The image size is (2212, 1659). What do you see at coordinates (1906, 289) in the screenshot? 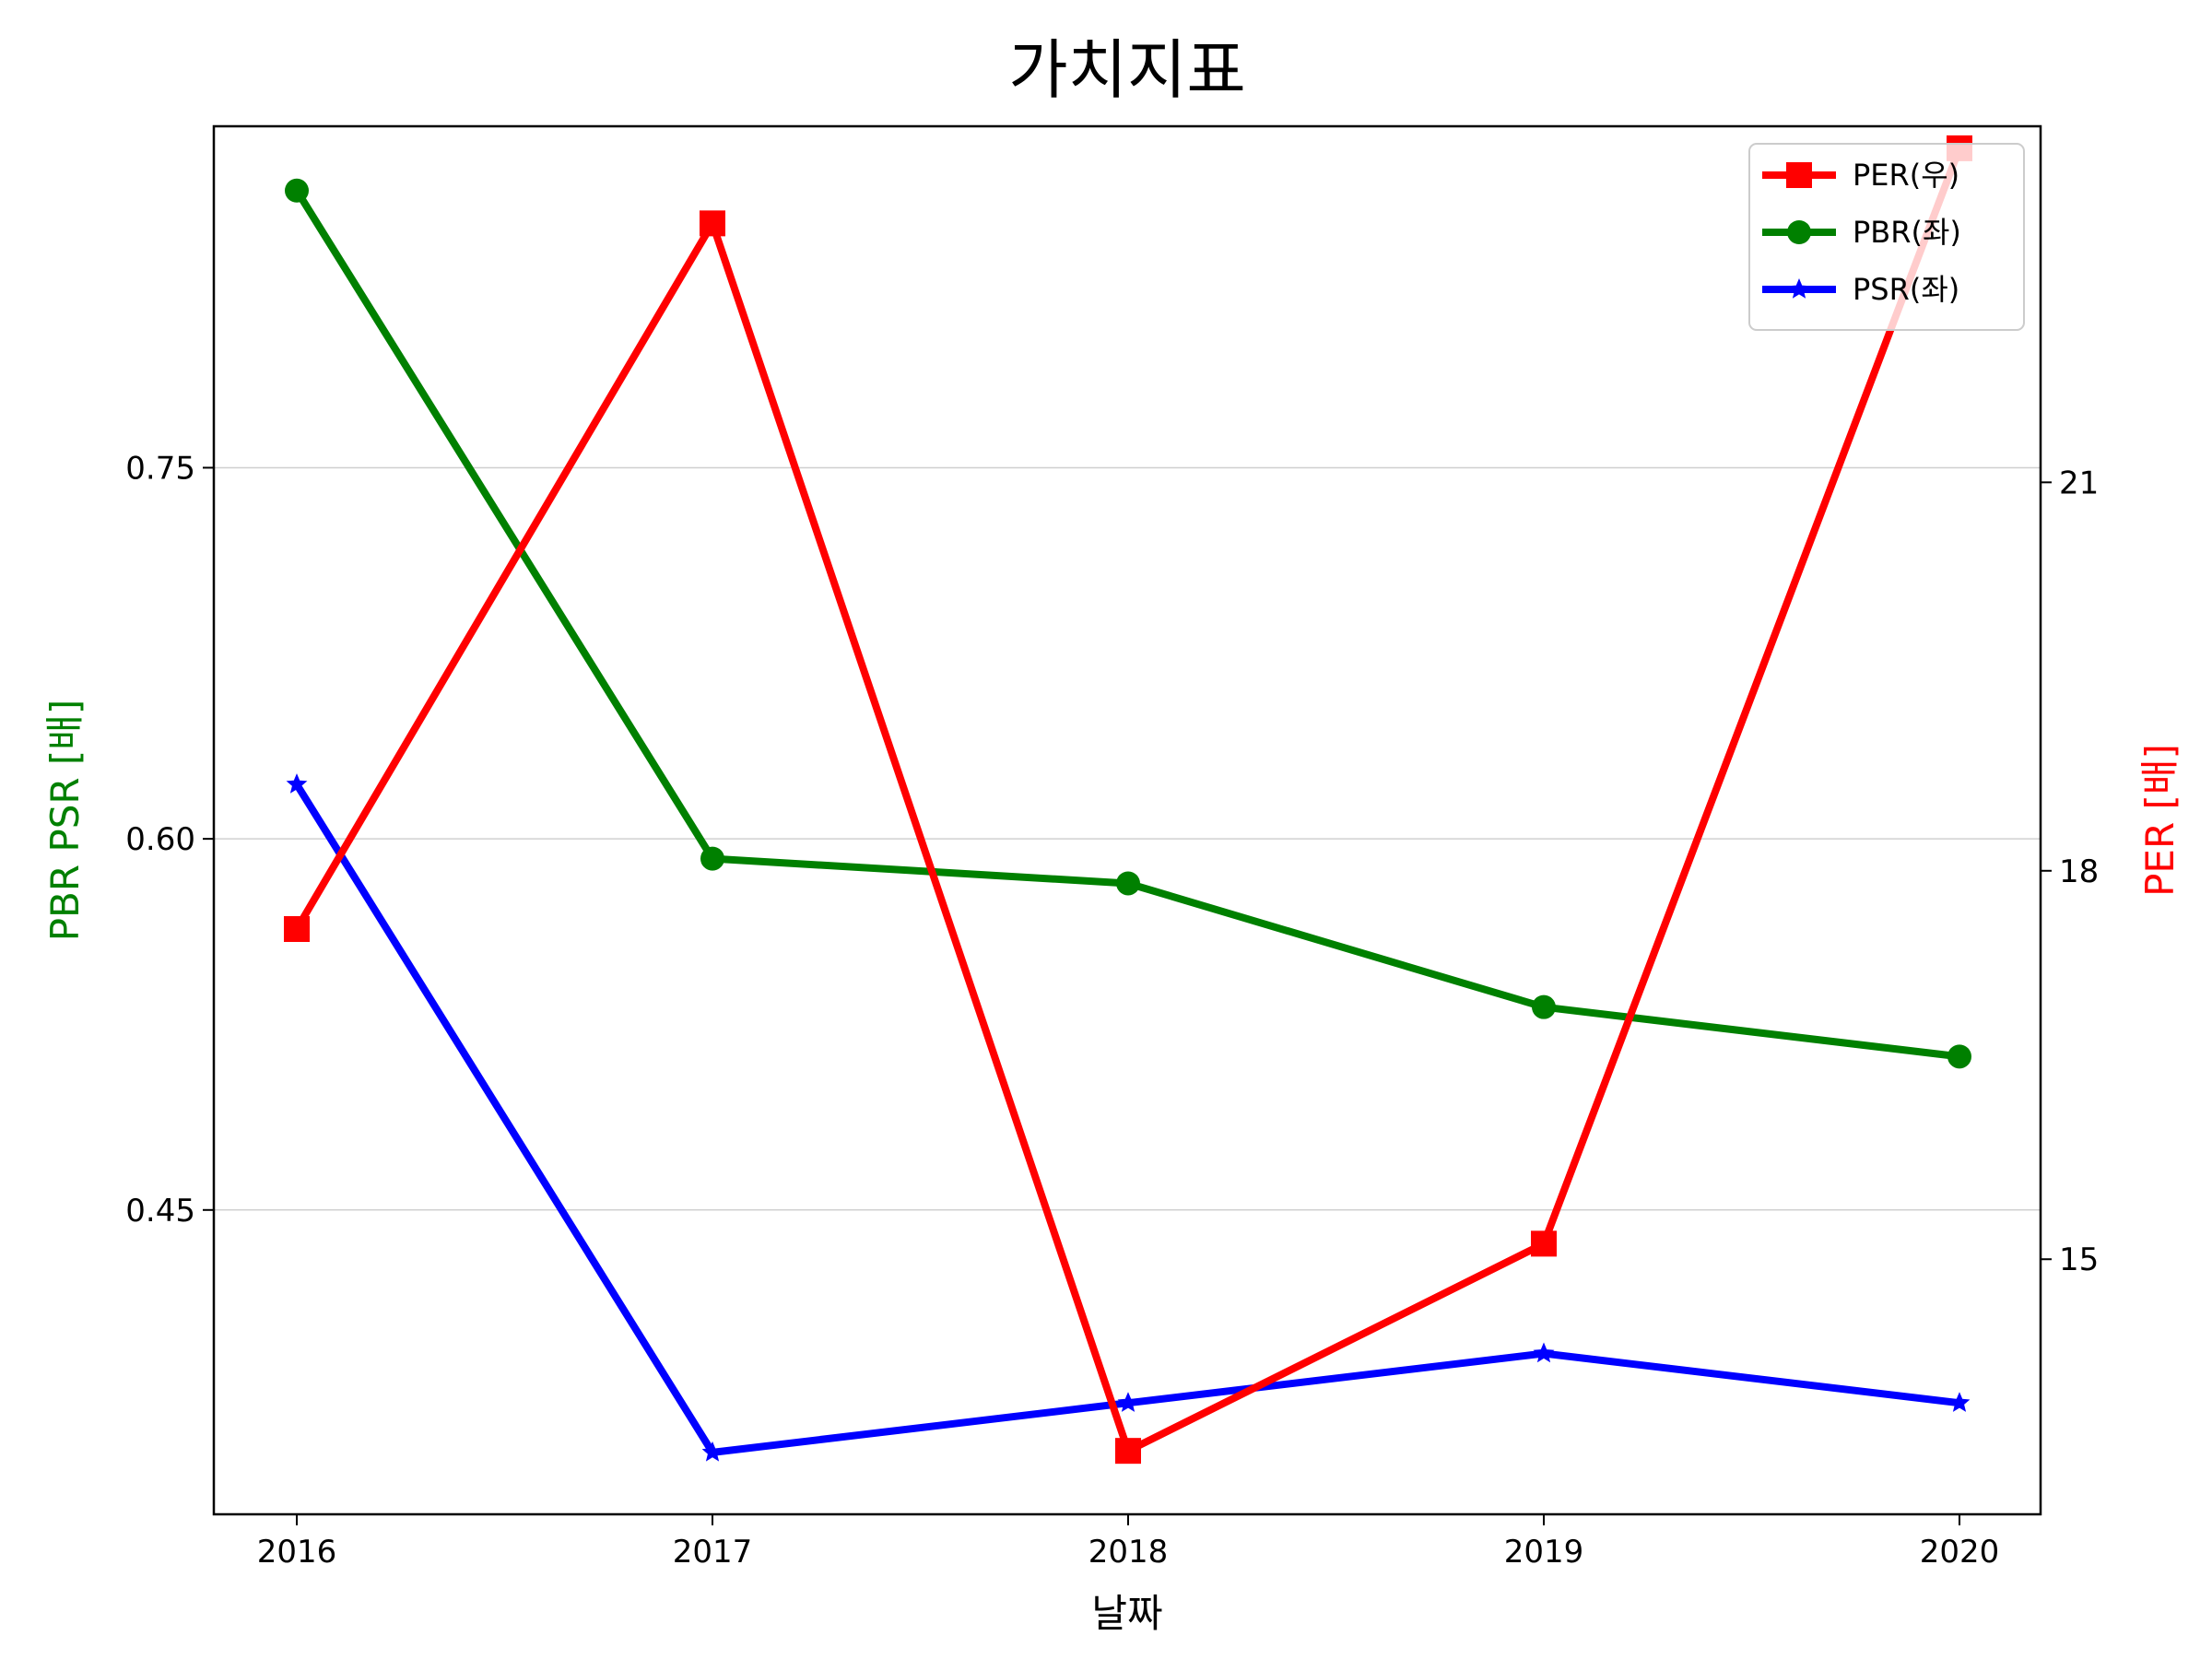
I see `legend-label: PSR(좌)` at bounding box center [1906, 289].